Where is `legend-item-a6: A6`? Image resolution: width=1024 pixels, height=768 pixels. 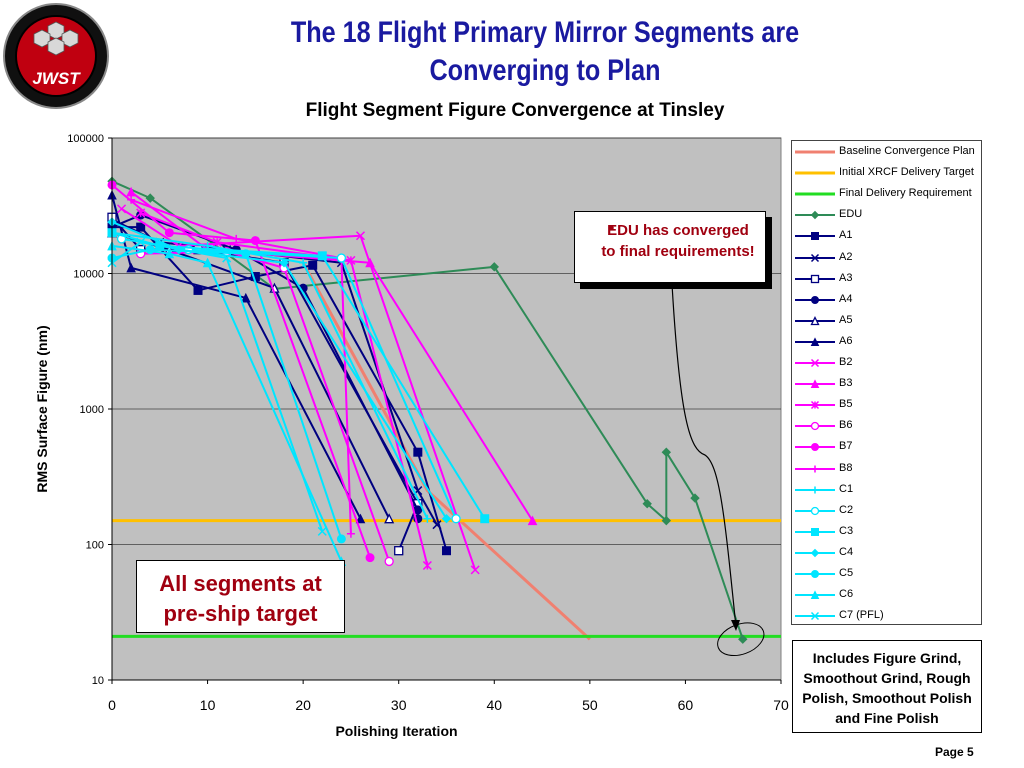
legend-item-a6: A6 is located at coordinates (886, 342).